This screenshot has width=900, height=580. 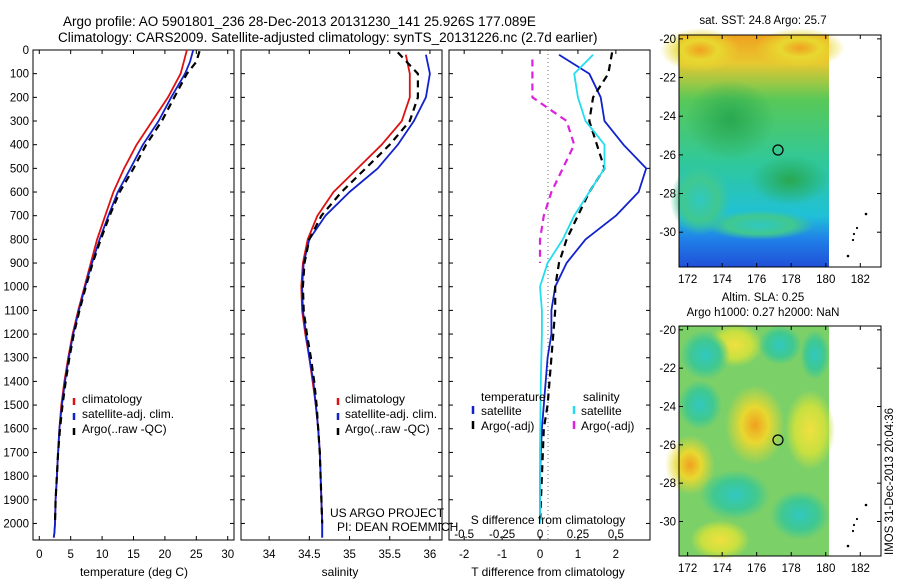 I want to click on salinity-series, so click(x=365, y=294).